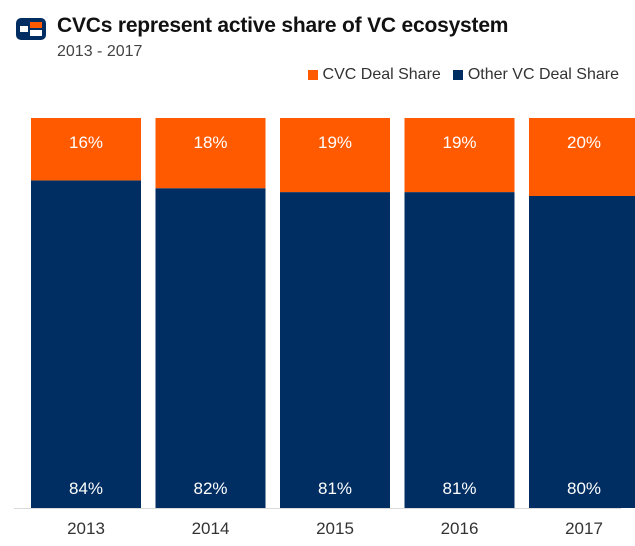 The height and width of the screenshot is (546, 635). I want to click on bar-cvc-2017, so click(582, 157).